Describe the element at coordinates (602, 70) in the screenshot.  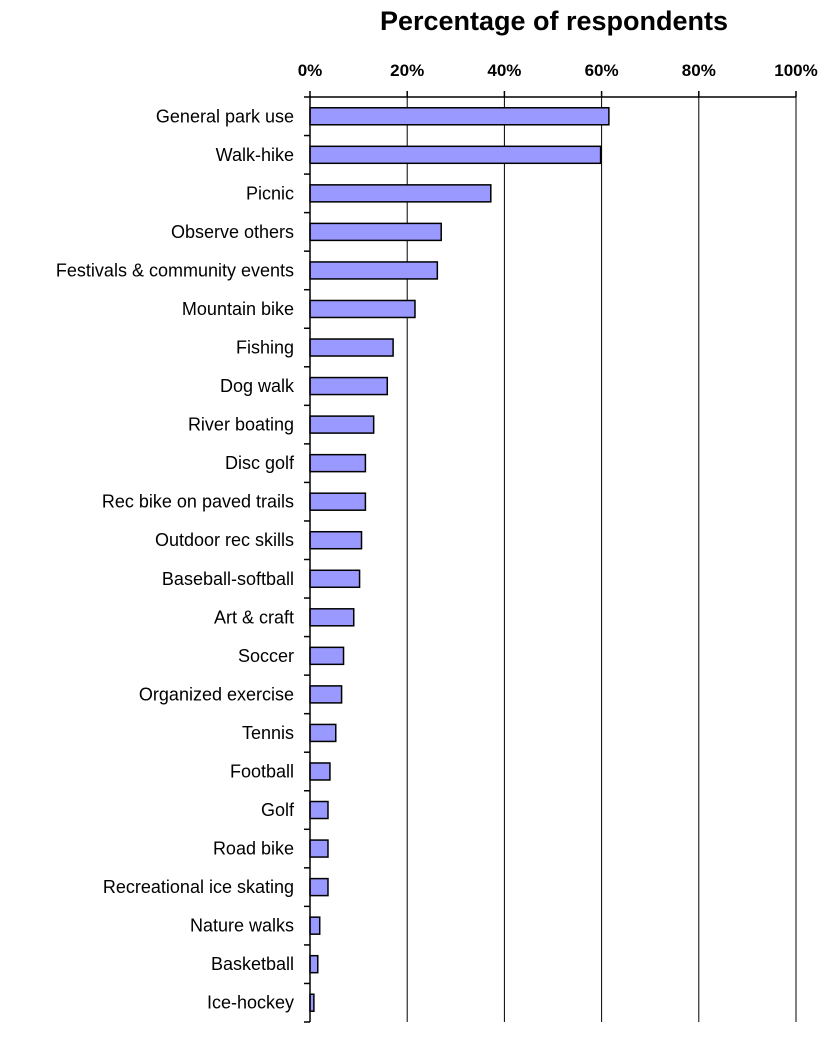
I see `x-tick-label-60: 60%` at that location.